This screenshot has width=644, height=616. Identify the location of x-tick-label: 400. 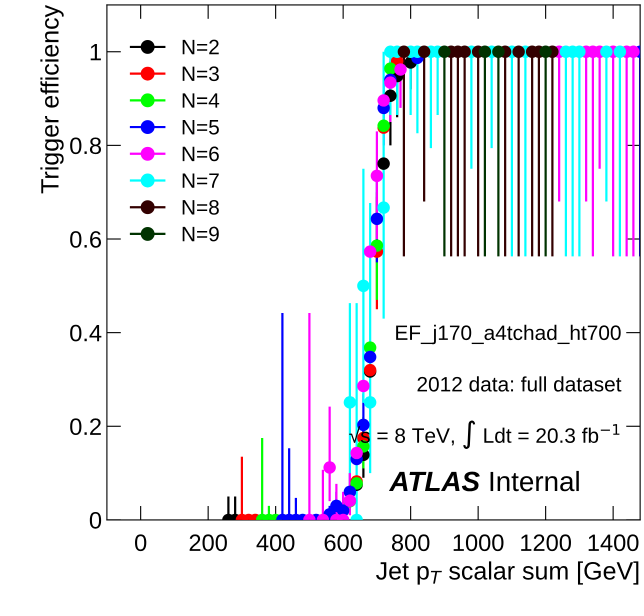
(275, 543).